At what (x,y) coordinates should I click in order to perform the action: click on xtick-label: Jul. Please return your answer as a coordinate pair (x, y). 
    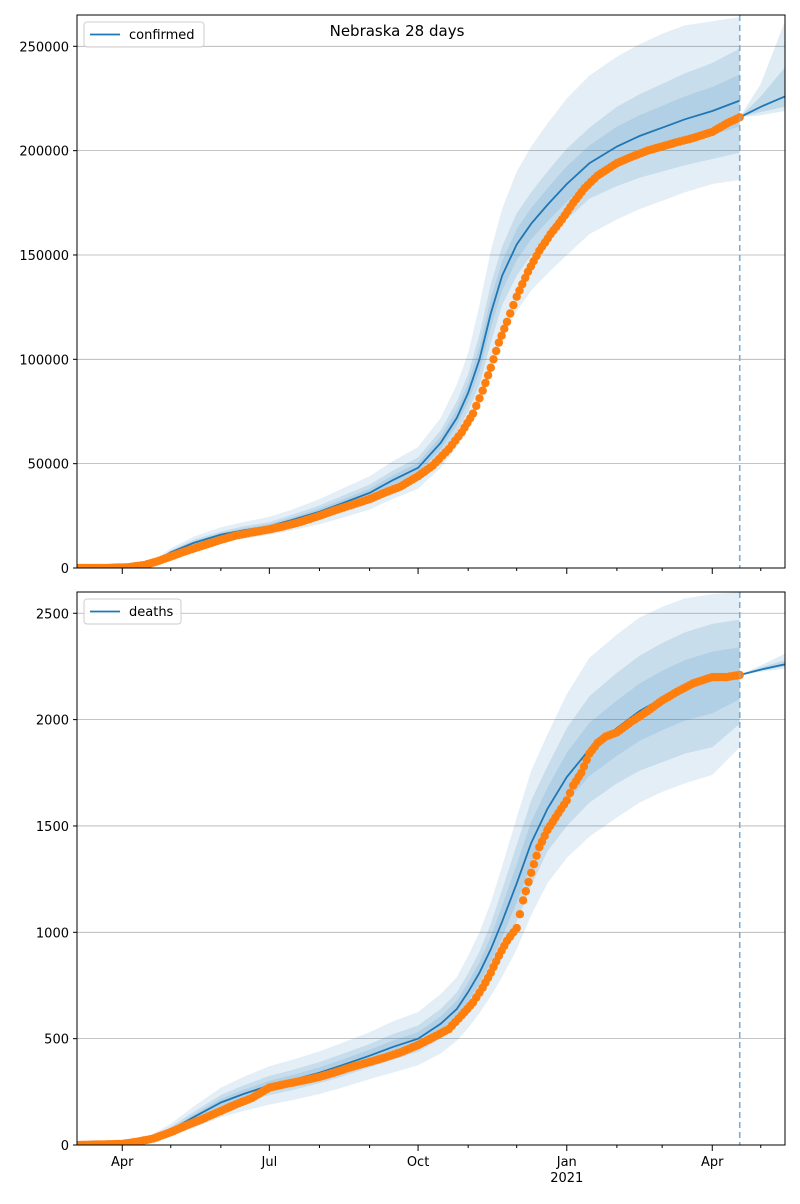
    Looking at the image, I should click on (269, 1162).